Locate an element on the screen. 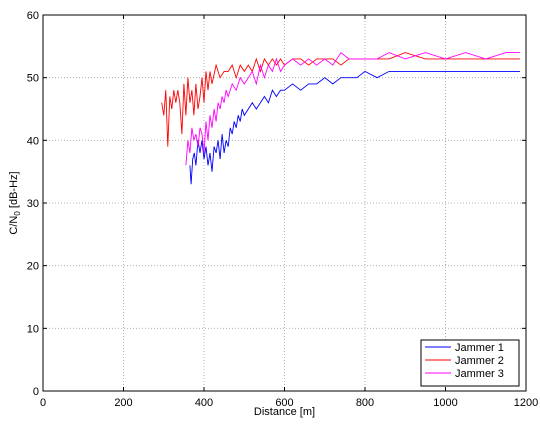 The width and height of the screenshot is (540, 430). x-tick-label: 200 is located at coordinates (123, 403).